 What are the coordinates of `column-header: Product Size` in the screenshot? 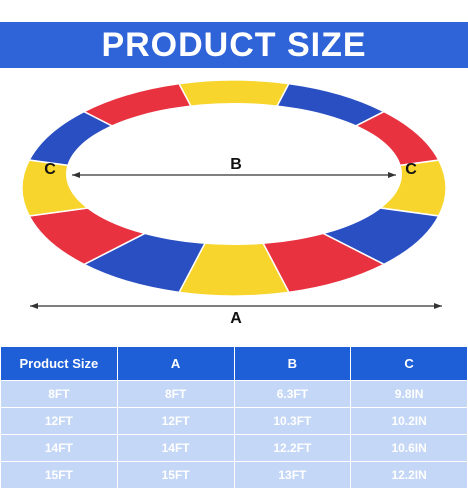 It's located at (59, 363).